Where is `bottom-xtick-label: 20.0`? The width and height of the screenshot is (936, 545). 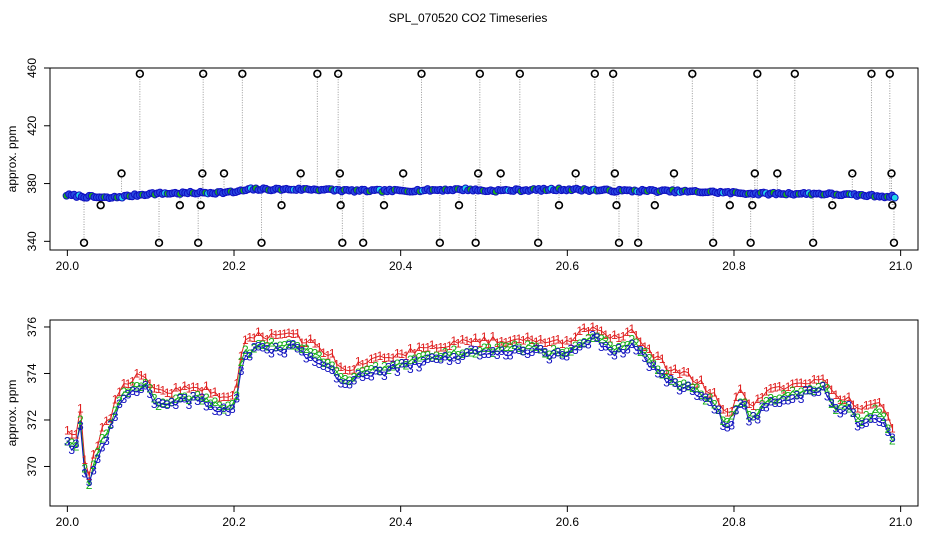 bottom-xtick-label: 20.0 is located at coordinates (68, 522).